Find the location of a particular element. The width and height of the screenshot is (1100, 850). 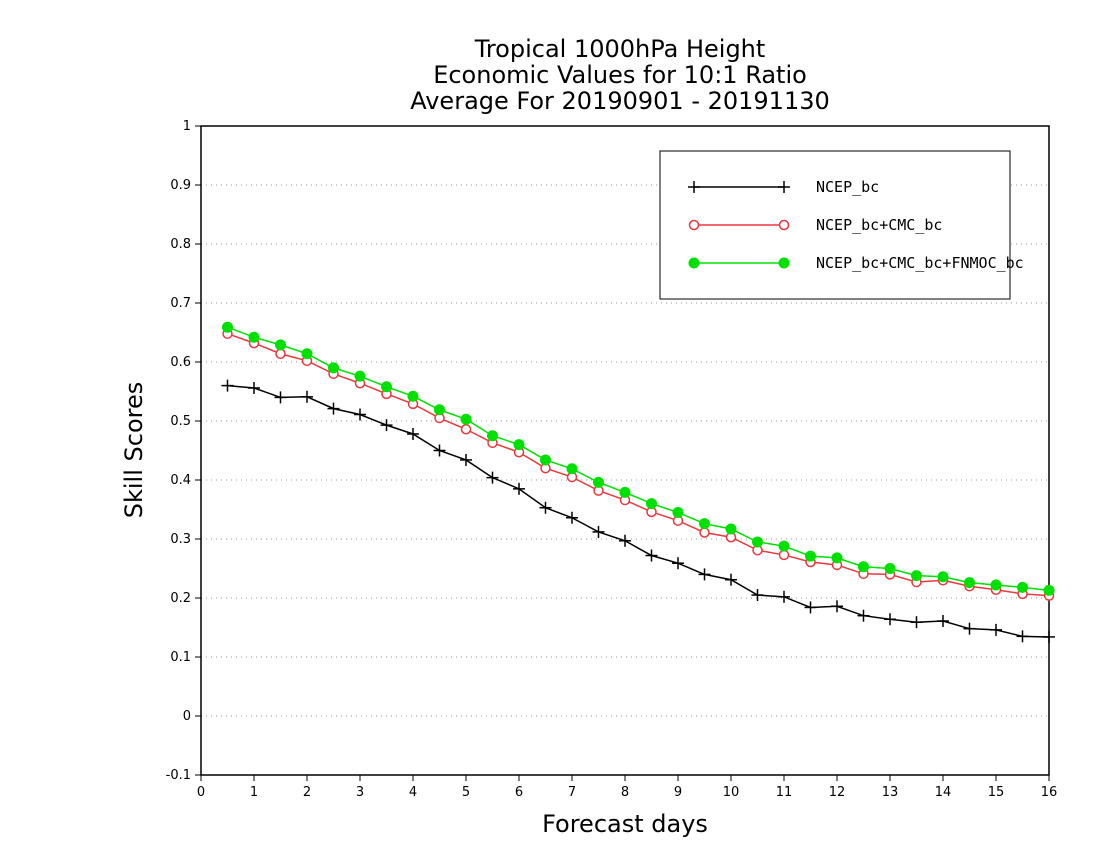

x-tick-label: 16 is located at coordinates (1049, 792).